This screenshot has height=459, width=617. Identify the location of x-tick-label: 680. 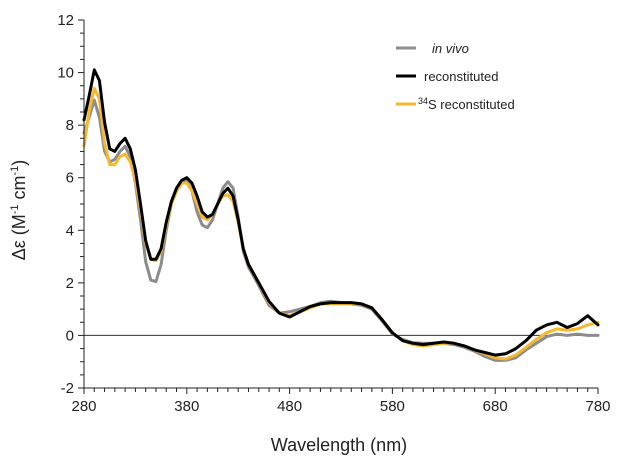
(495, 406).